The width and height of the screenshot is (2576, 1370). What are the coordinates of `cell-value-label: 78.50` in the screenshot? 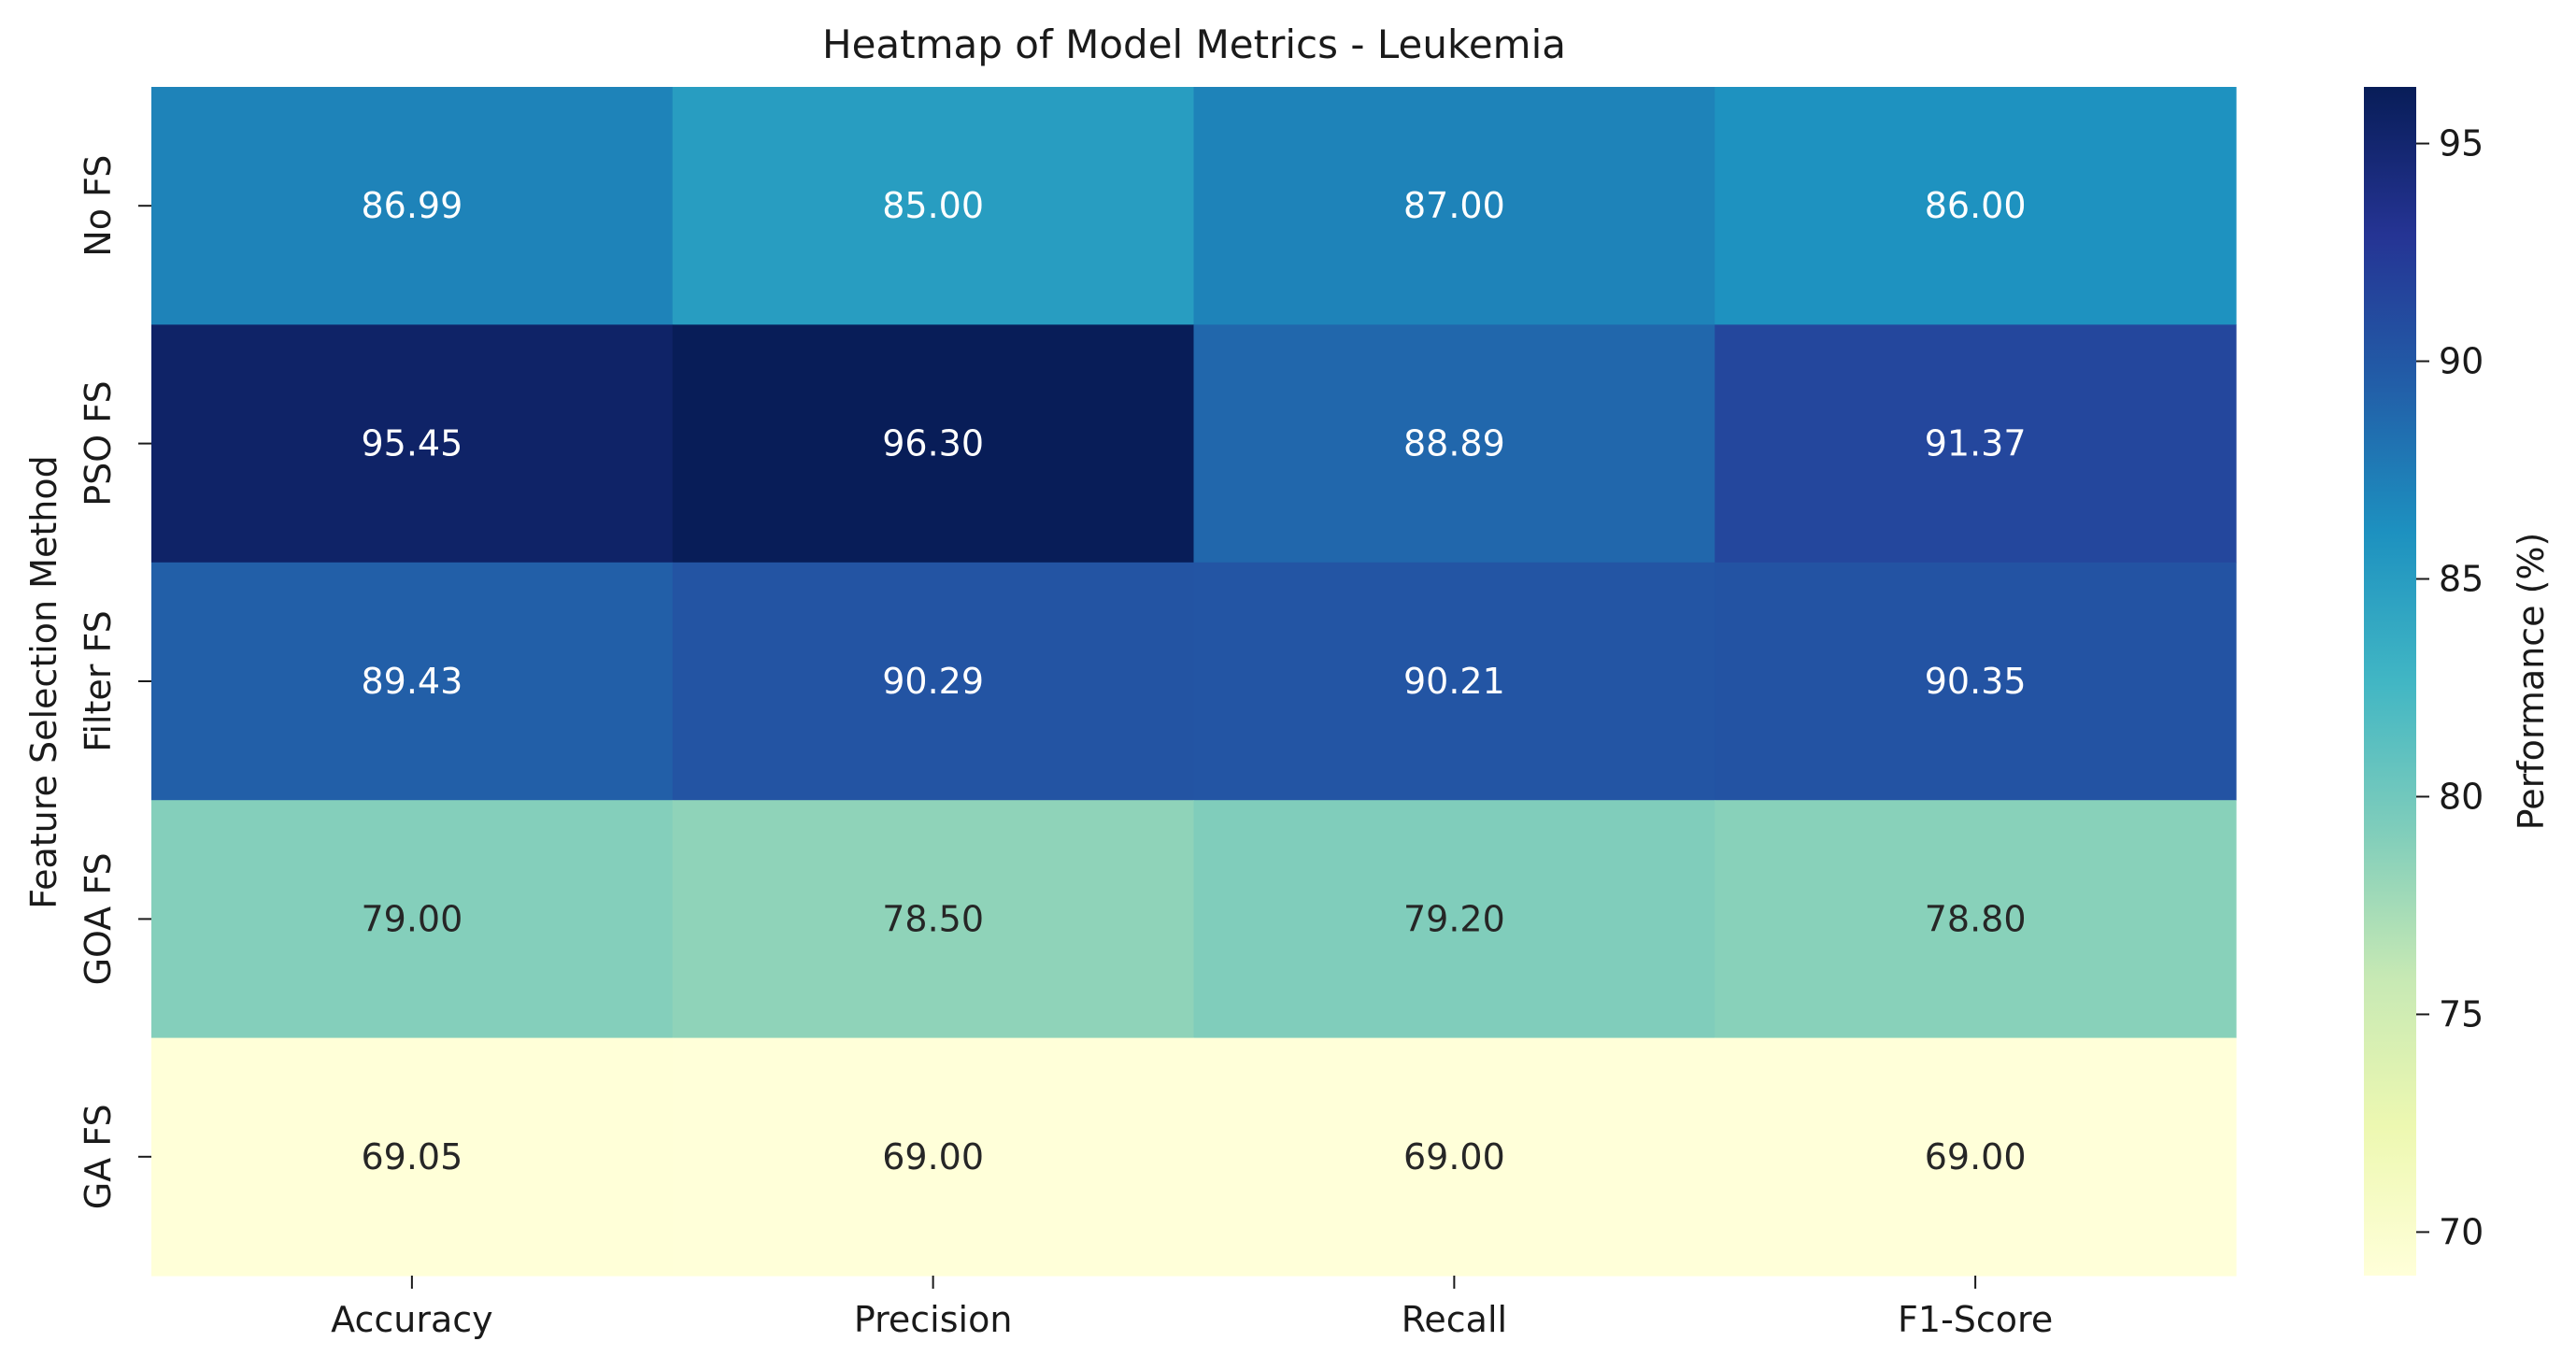 It's located at (933, 918).